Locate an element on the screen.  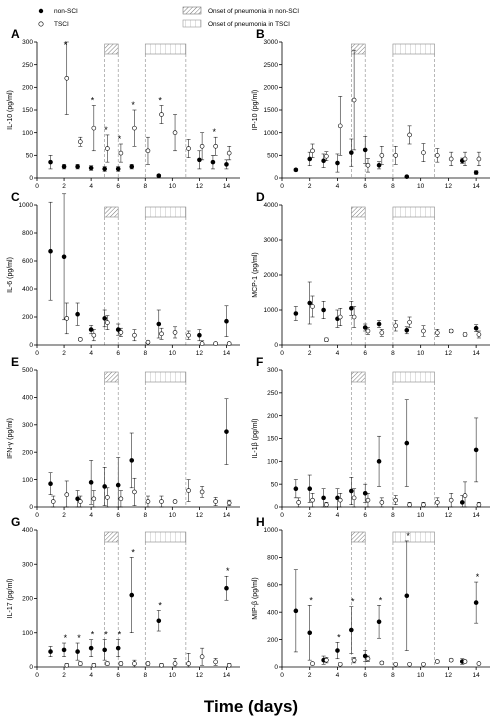
y-axis-title: IL-1β (pg/ml) is located at coordinates (255, 439).